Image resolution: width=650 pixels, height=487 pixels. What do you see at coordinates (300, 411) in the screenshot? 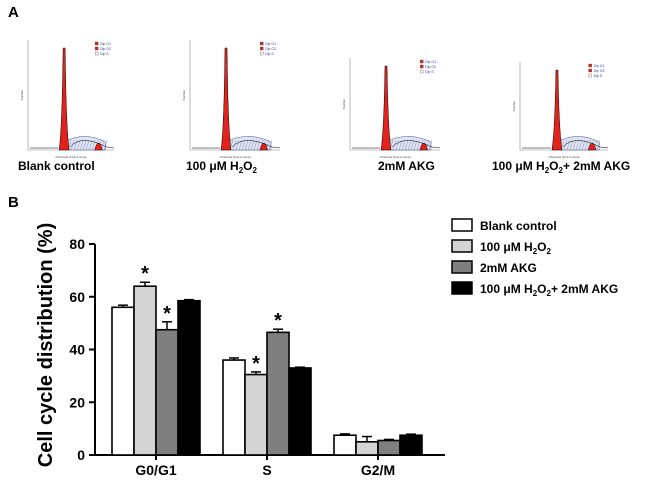
I see `bar-S-s4` at bounding box center [300, 411].